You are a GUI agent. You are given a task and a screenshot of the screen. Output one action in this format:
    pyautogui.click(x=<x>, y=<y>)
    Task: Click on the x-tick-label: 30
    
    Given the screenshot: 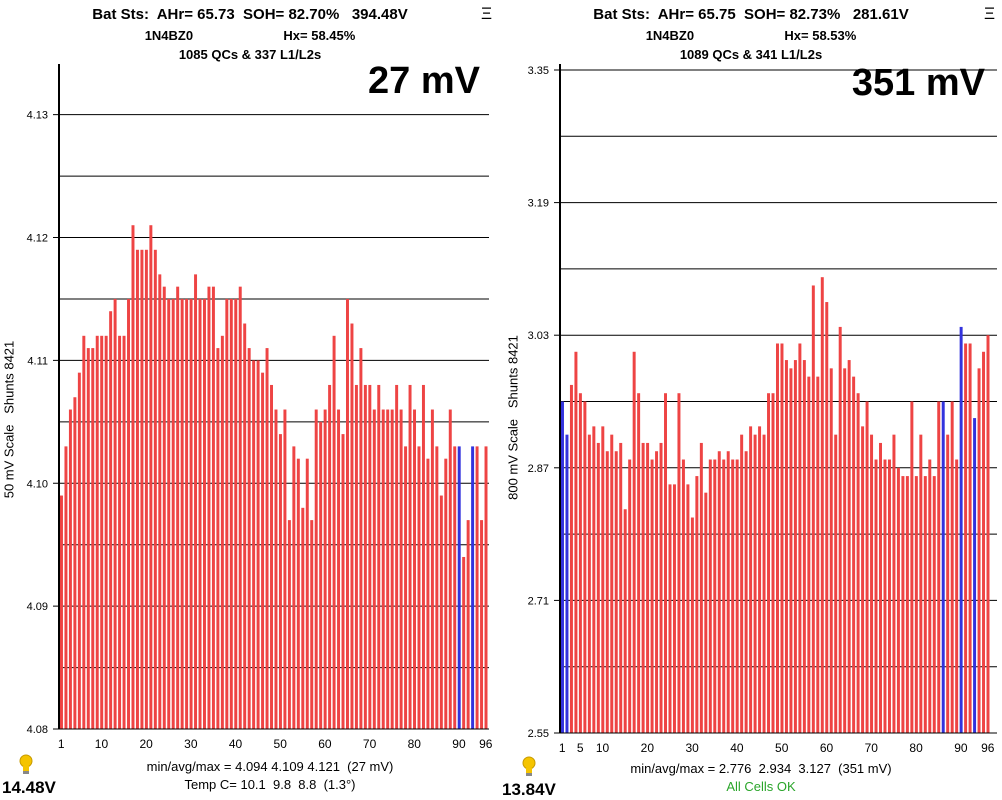 What is the action you would take?
    pyautogui.click(x=692, y=748)
    